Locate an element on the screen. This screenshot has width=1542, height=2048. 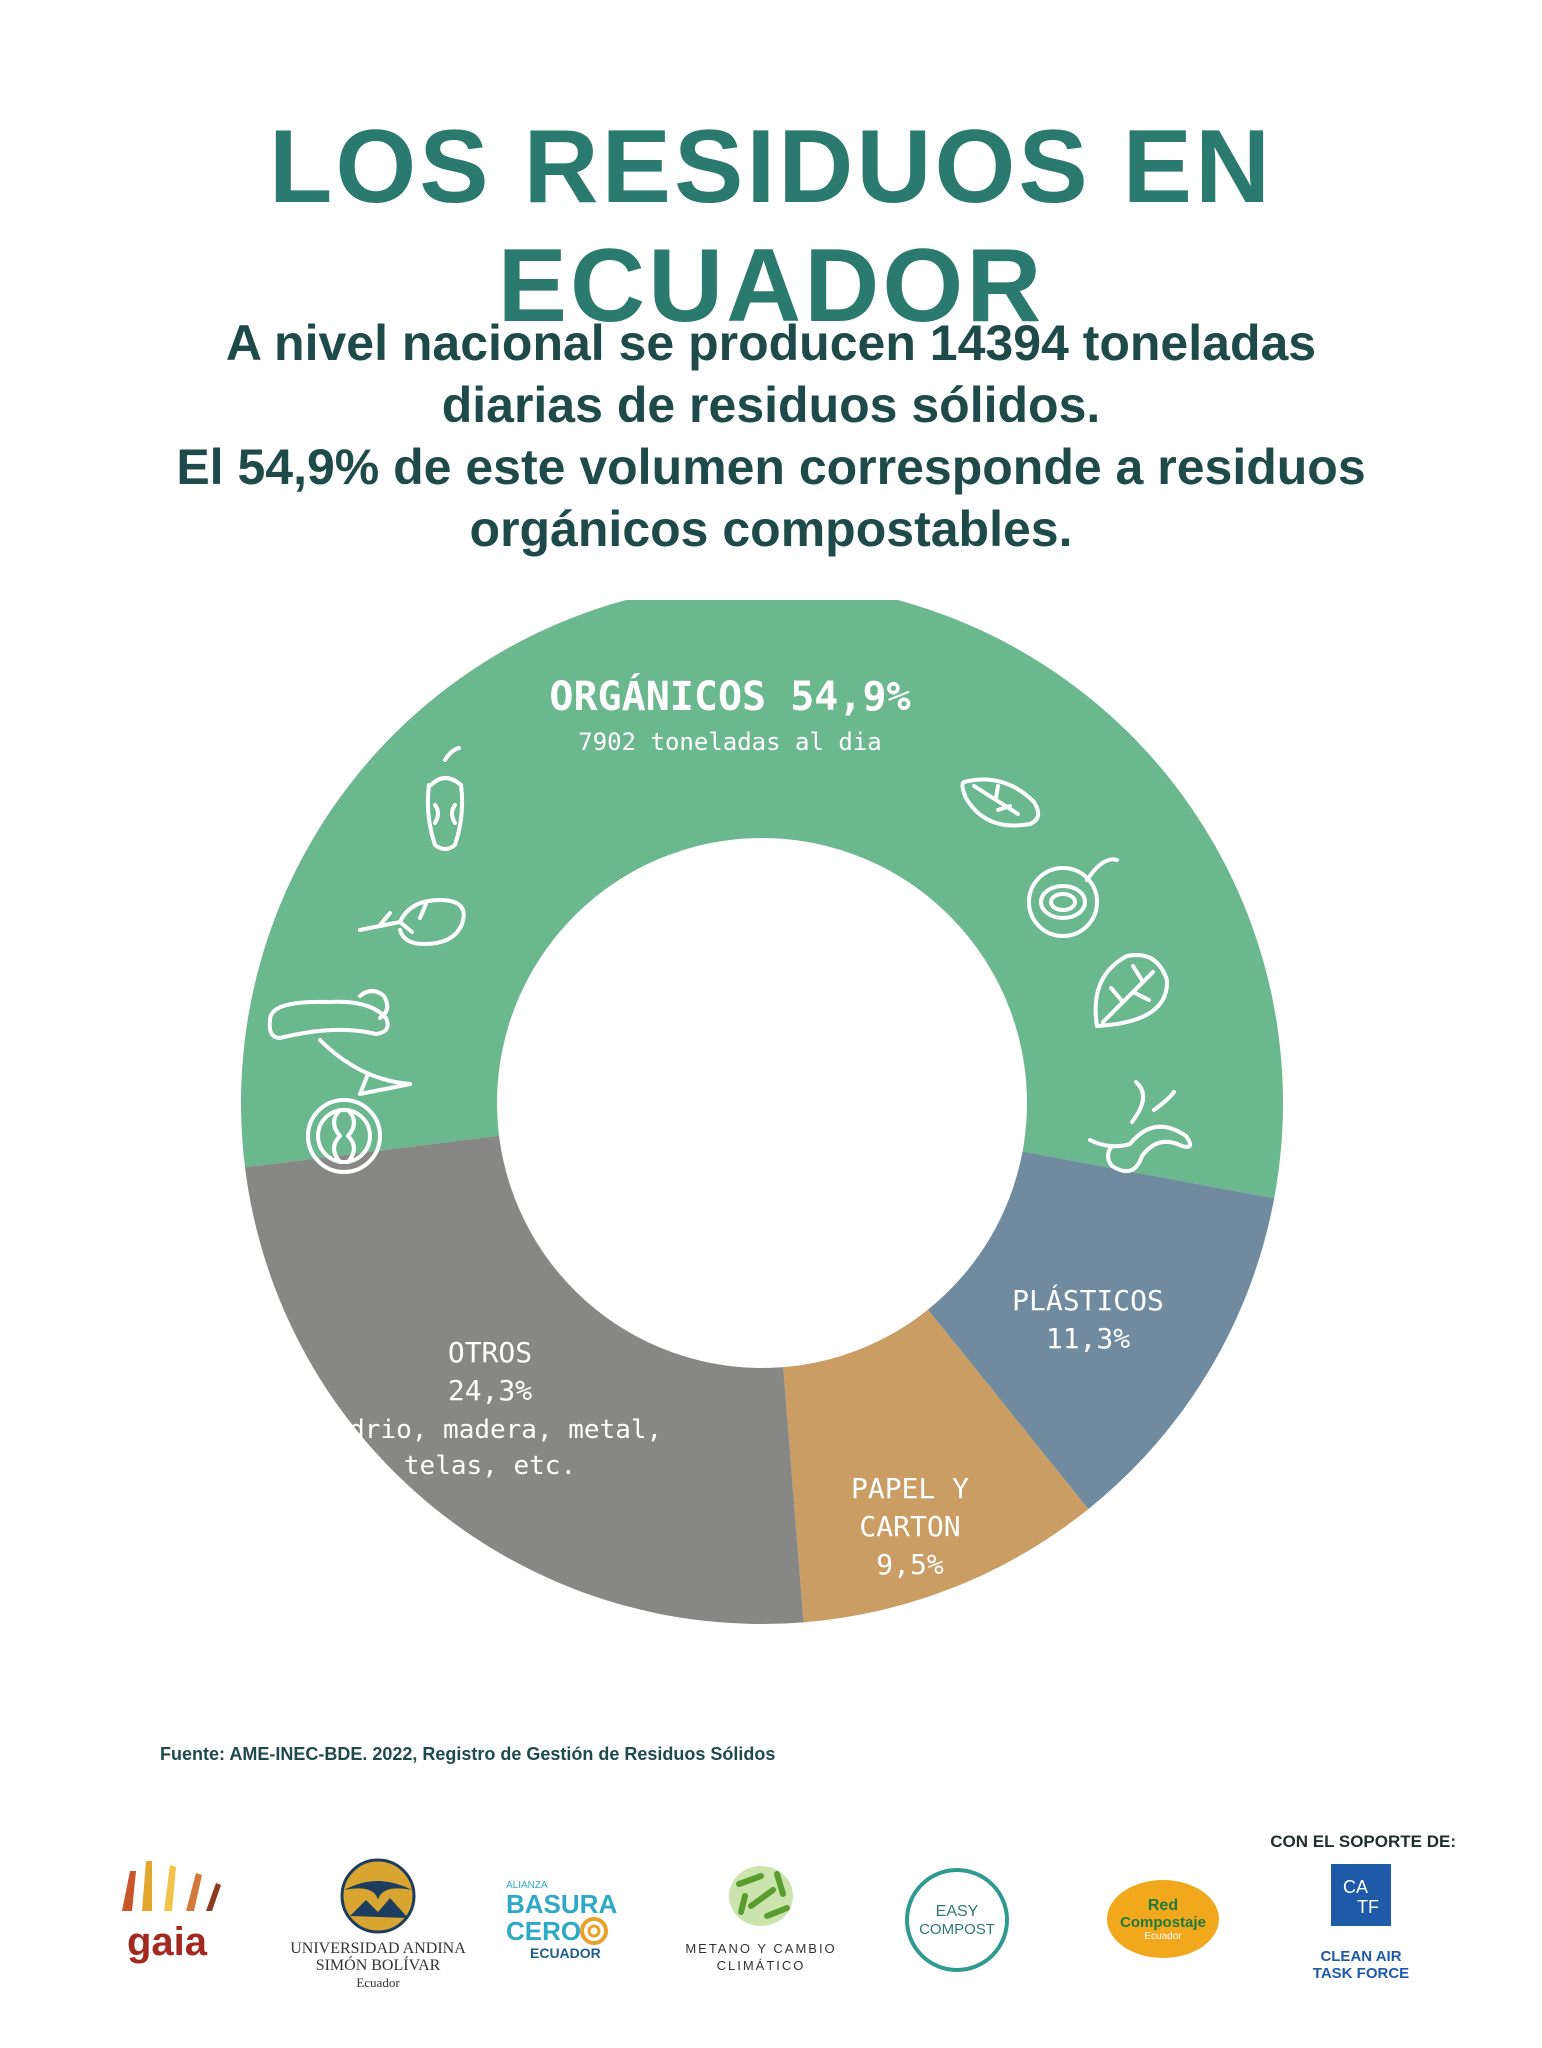
red-compostaje-logo: Red Compostaje Ecuador is located at coordinates (1163, 1936).